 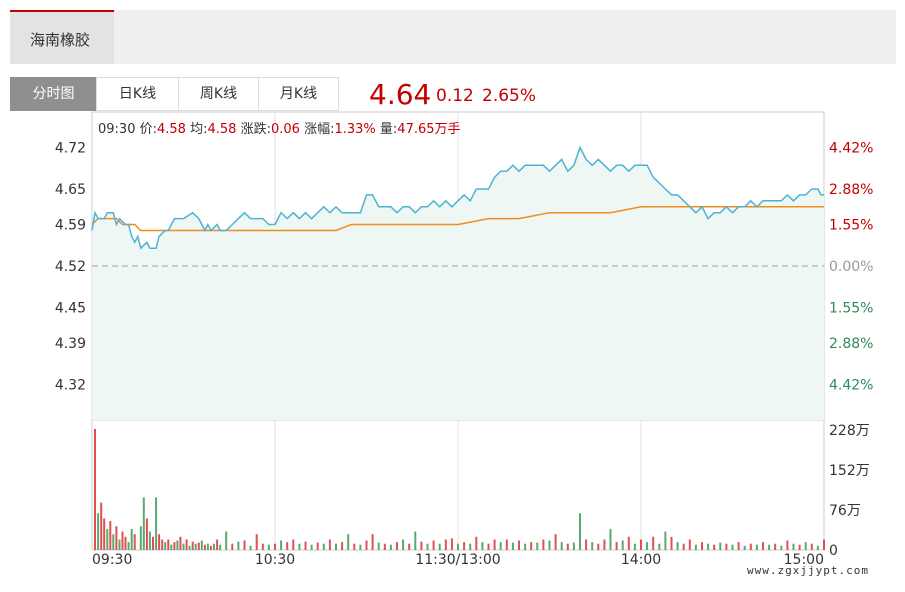 I want to click on info-change-label: 涨跌:, so click(x=255, y=129).